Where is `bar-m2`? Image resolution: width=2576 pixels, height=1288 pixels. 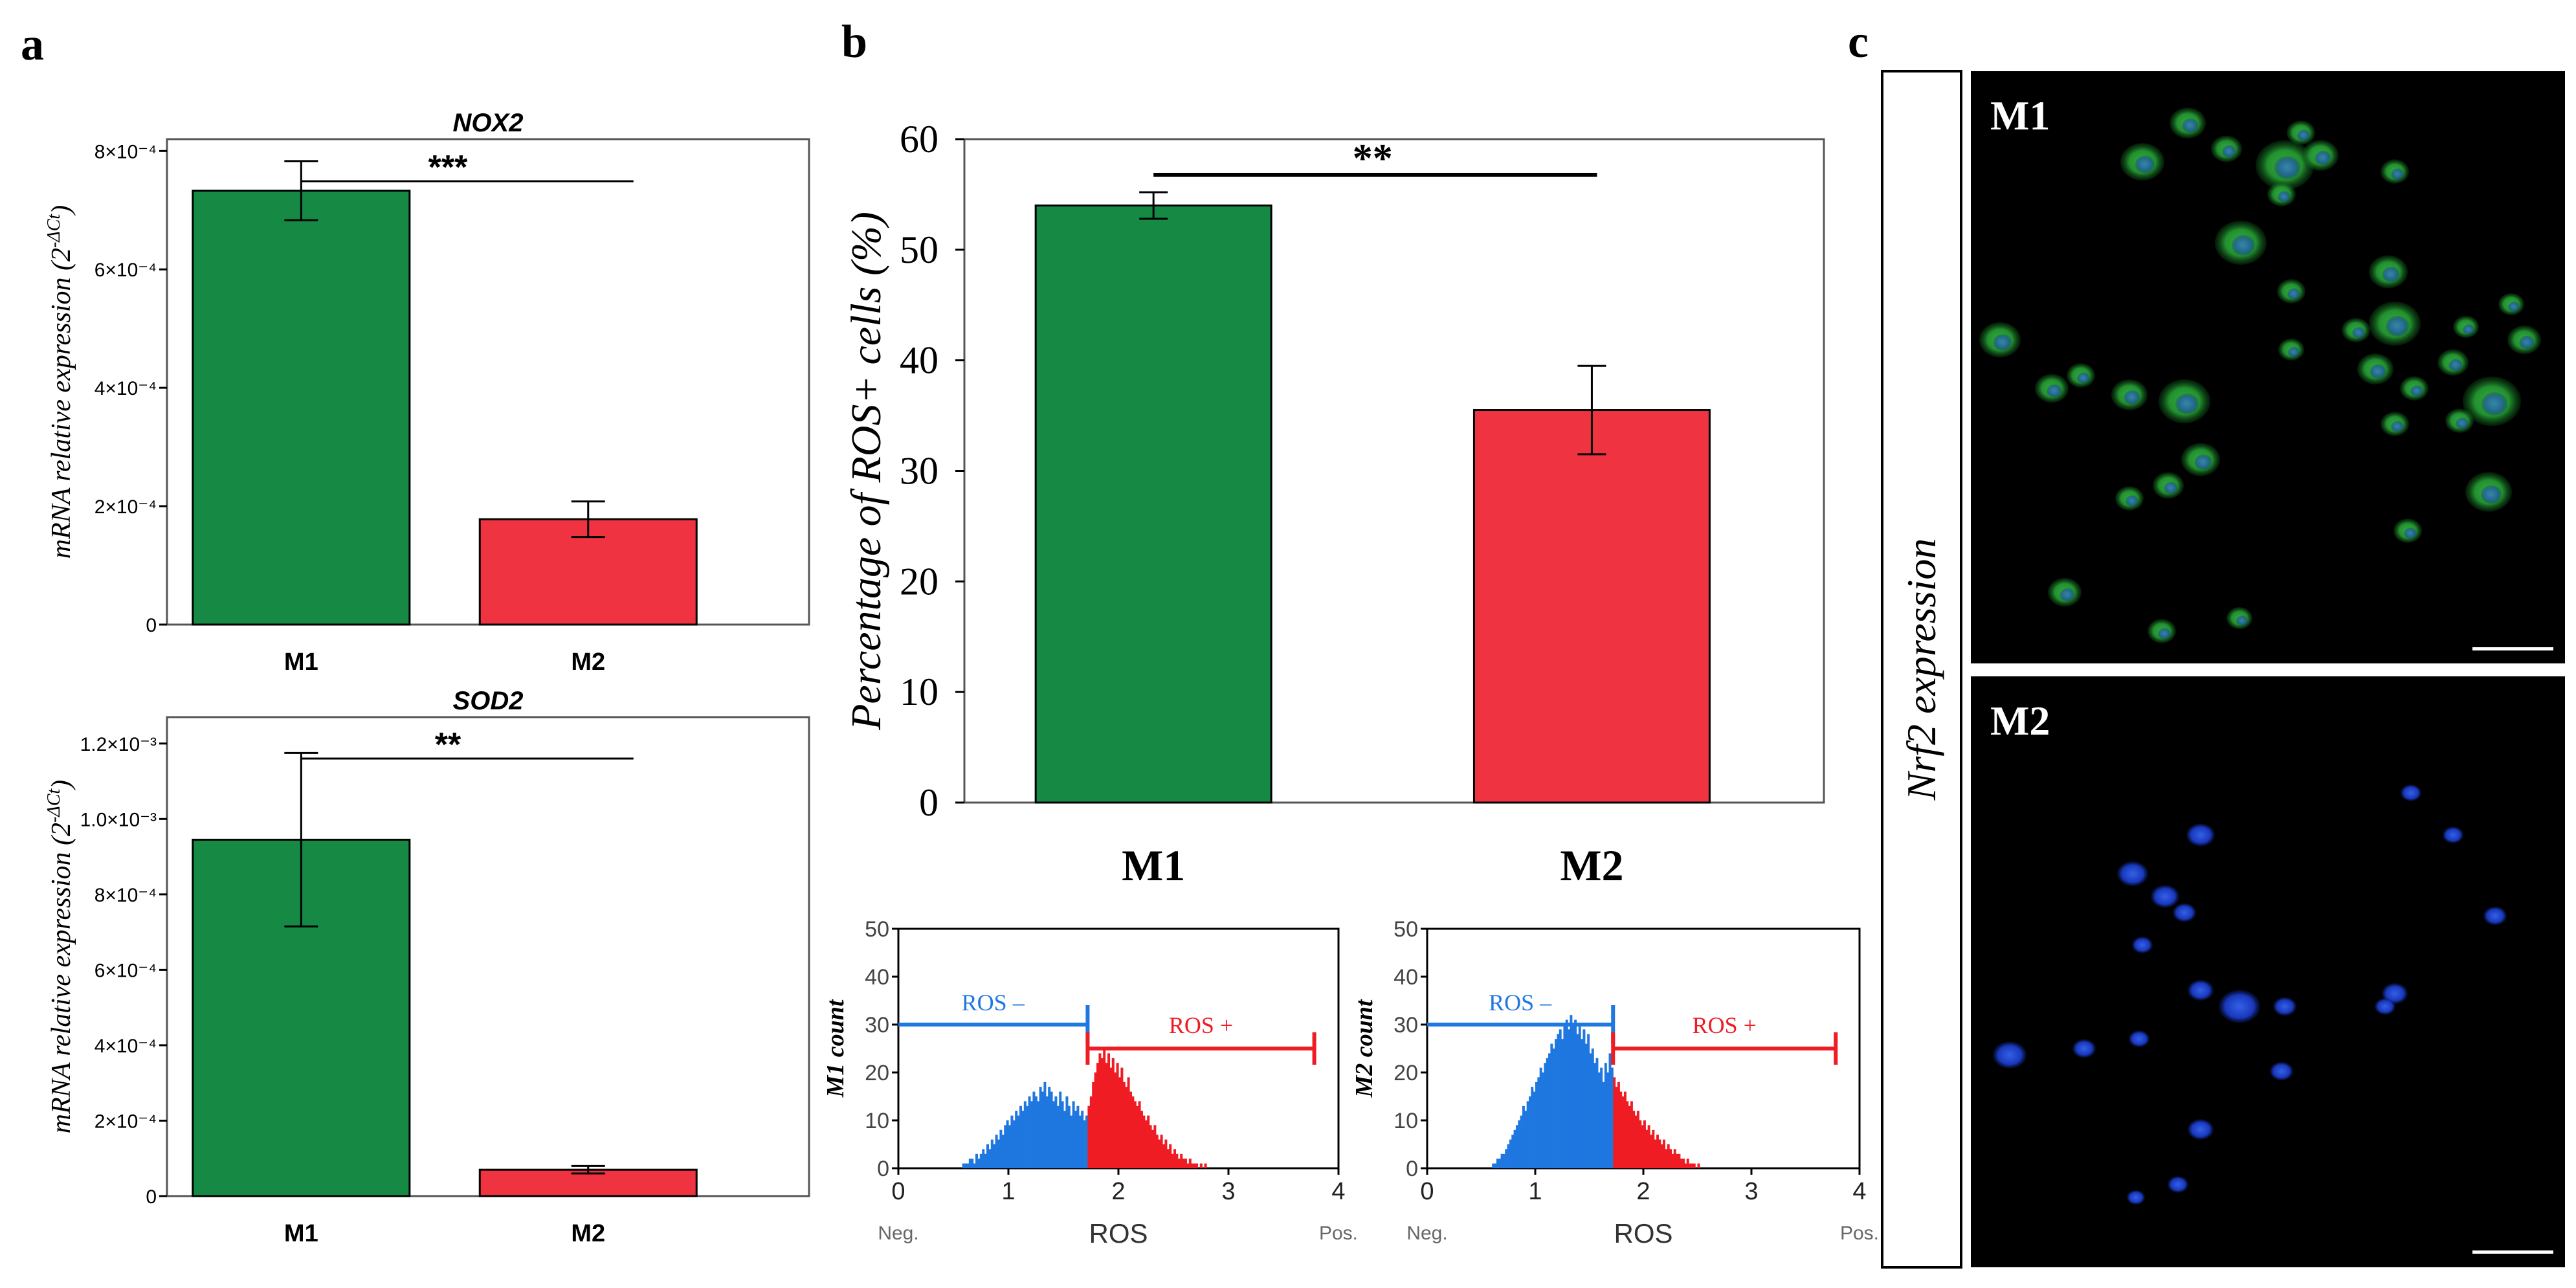
bar-m2 is located at coordinates (588, 572).